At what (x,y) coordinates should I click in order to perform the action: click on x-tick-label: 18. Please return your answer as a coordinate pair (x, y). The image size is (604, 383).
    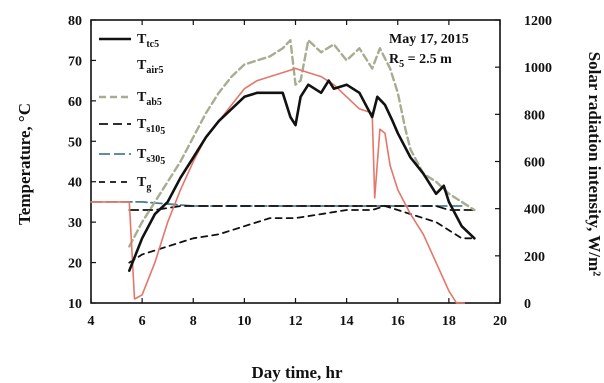
    Looking at the image, I should click on (449, 321).